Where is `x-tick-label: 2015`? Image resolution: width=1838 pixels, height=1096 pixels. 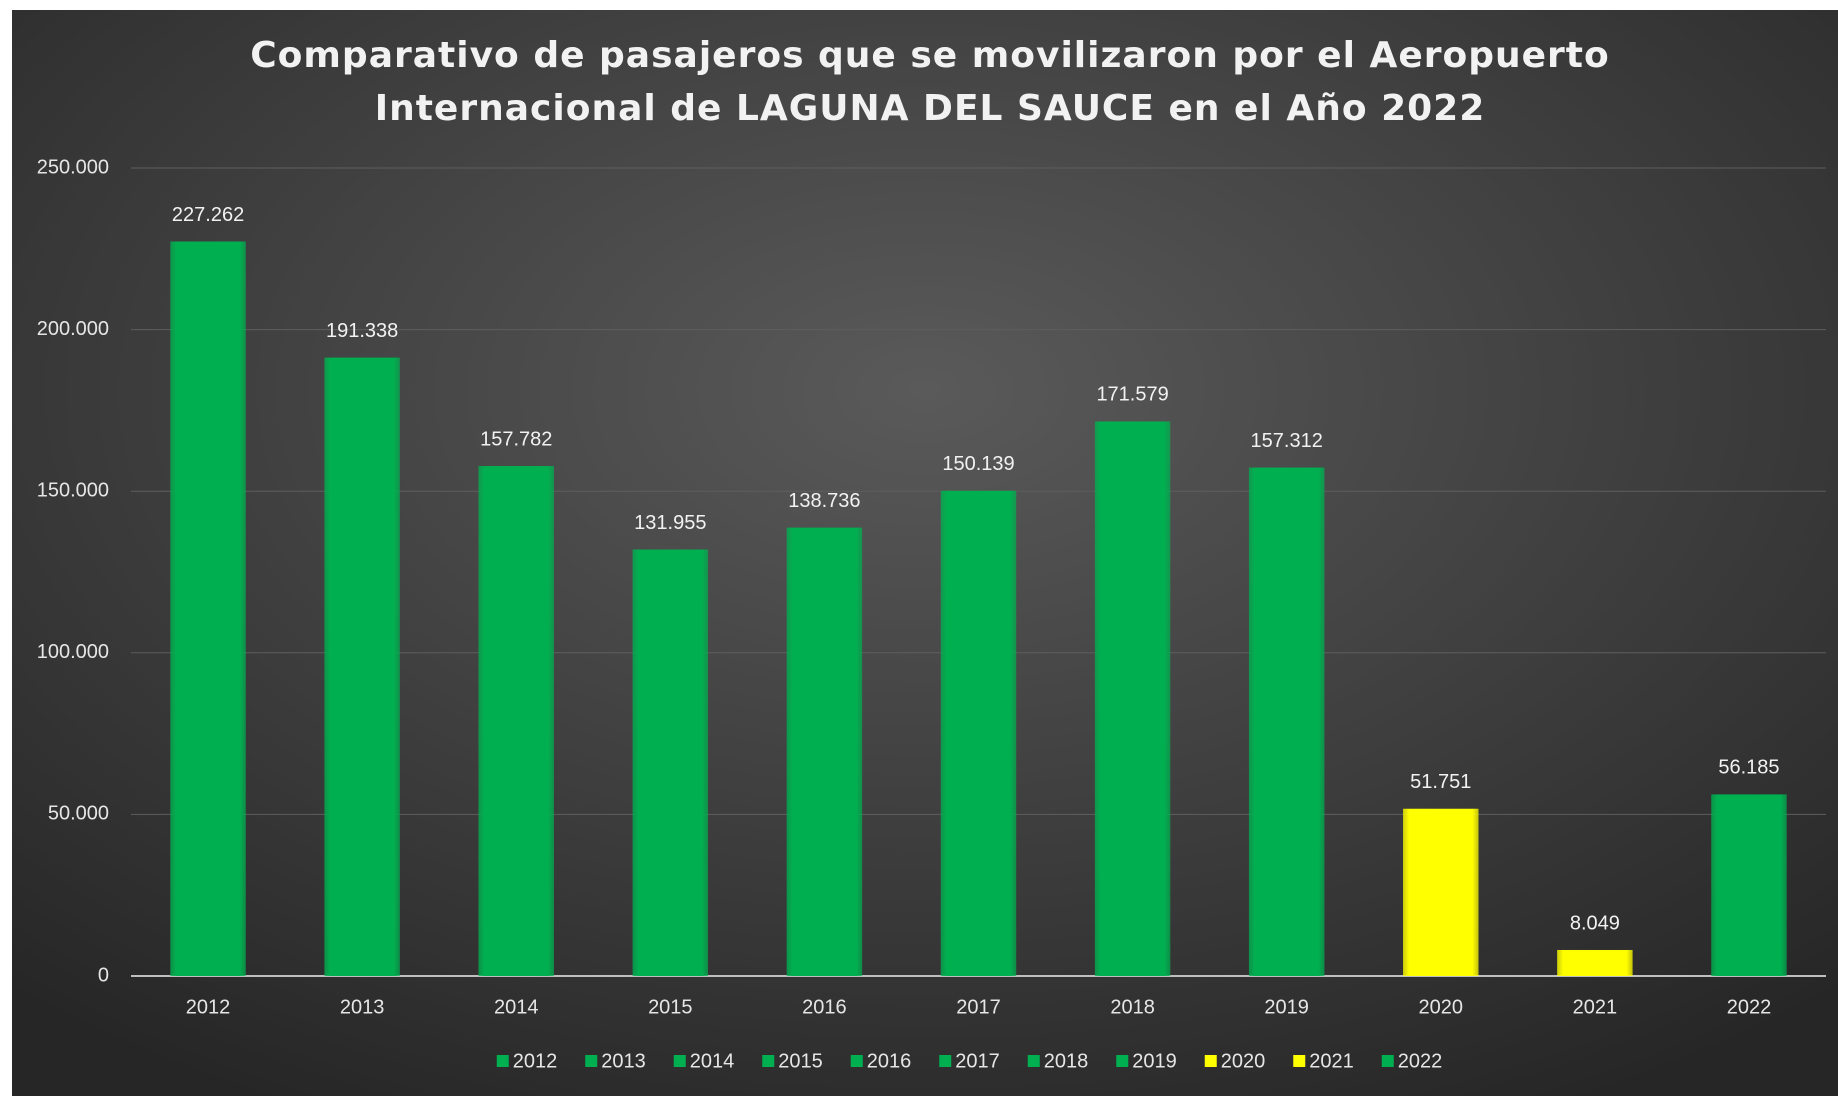 x-tick-label: 2015 is located at coordinates (670, 1007).